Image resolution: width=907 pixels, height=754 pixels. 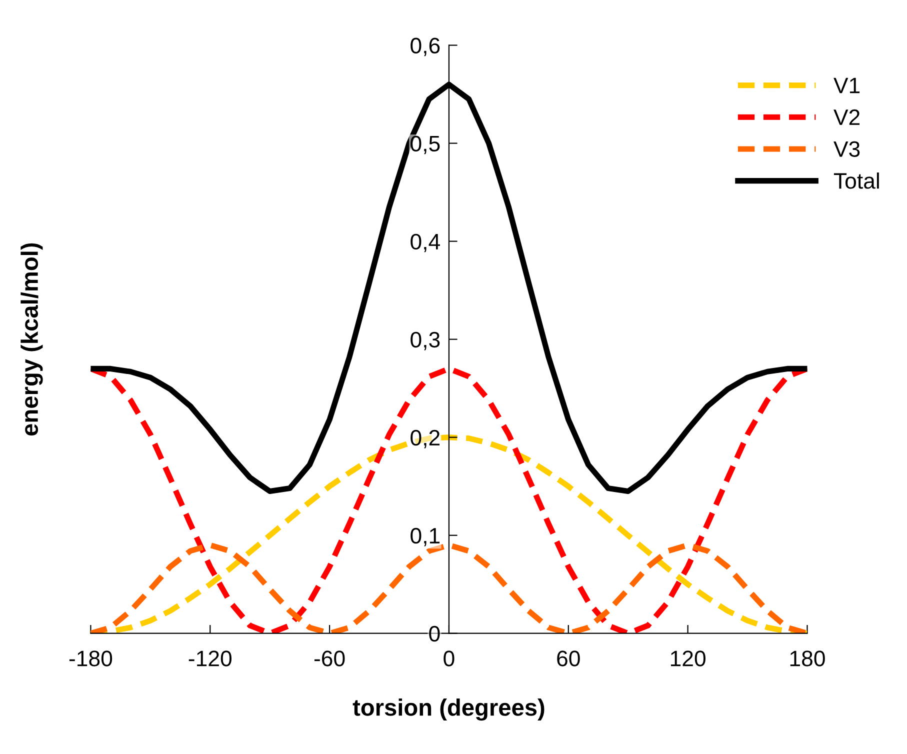 I want to click on legend-label: V1, so click(x=847, y=86).